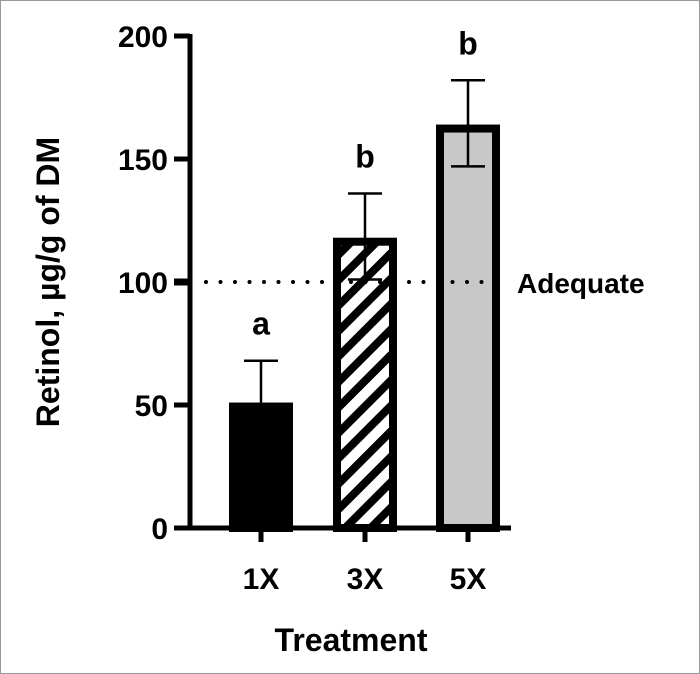 Image resolution: width=700 pixels, height=674 pixels. I want to click on y-tick-label: 200, so click(143, 37).